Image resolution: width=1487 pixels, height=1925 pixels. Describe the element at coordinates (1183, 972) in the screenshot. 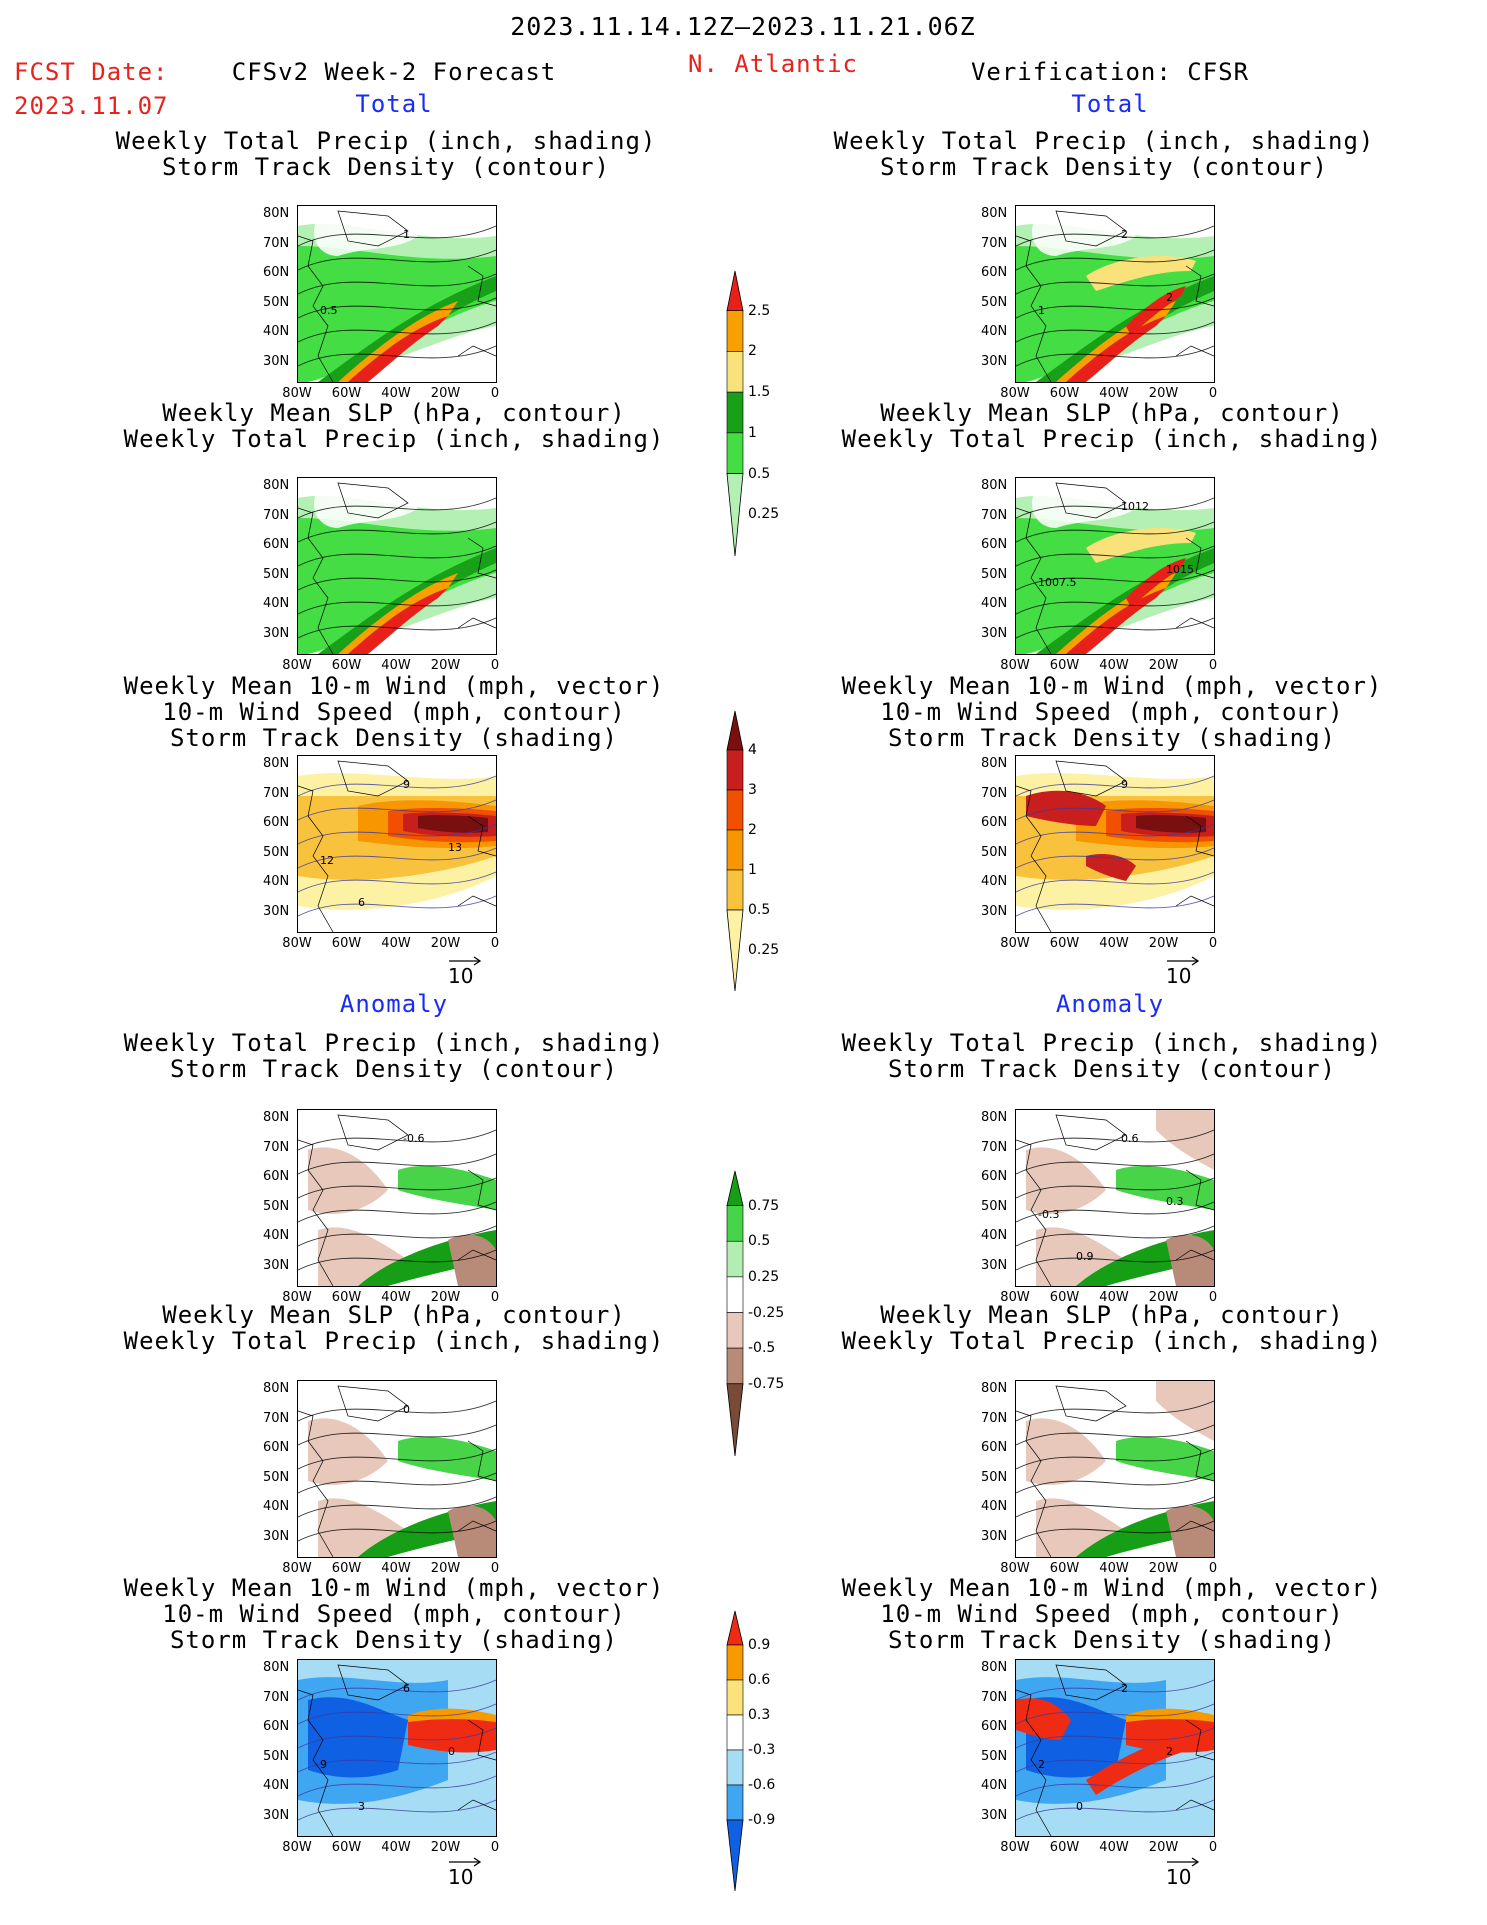

I see `vector-ref-ob-total: 10` at that location.